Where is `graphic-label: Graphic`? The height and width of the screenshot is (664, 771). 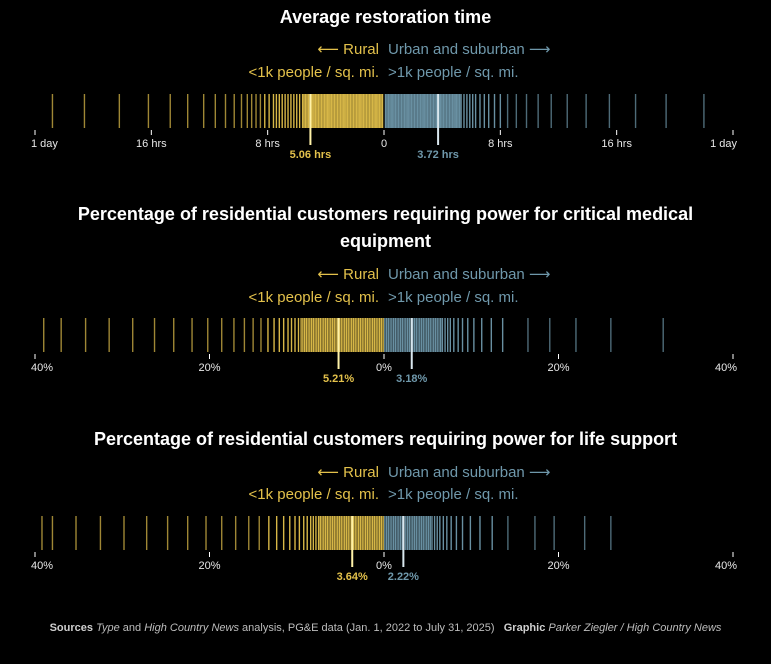 graphic-label: Graphic is located at coordinates (524, 628).